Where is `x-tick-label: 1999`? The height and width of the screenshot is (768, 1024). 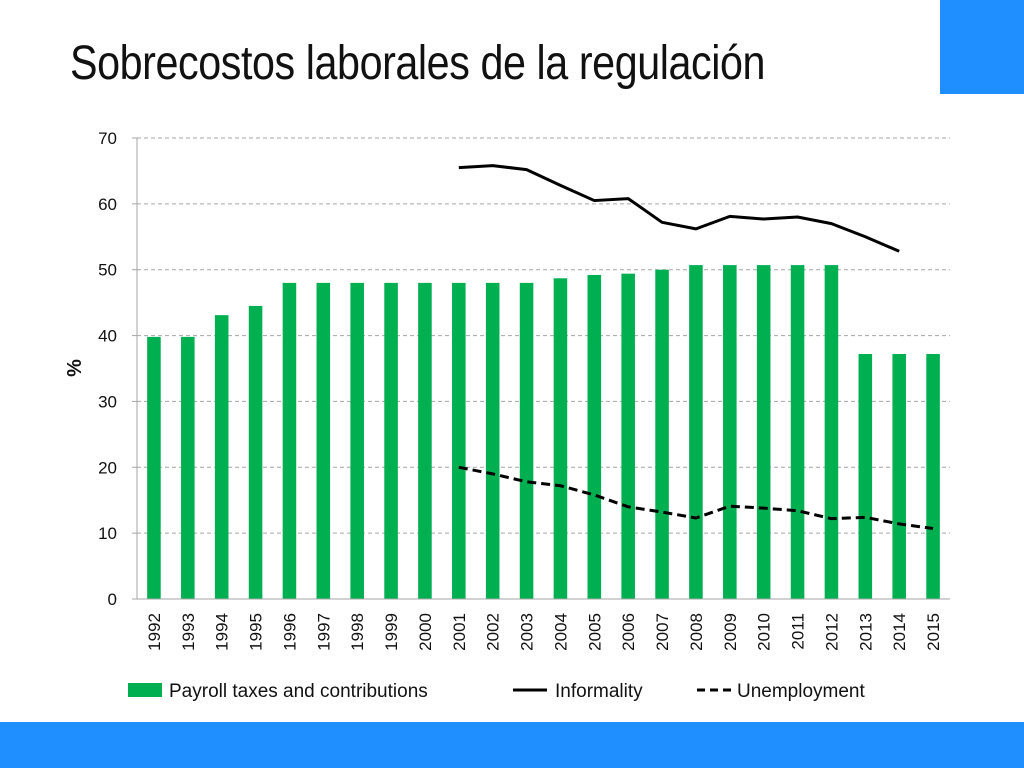 x-tick-label: 1999 is located at coordinates (391, 632).